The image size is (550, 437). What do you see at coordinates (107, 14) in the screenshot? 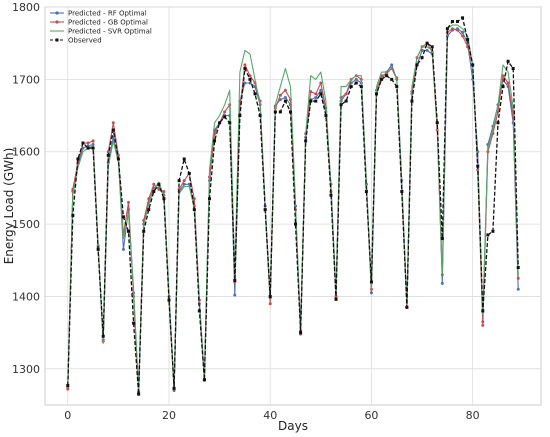
I see `legend-label: Predicted - RF Optimal` at bounding box center [107, 14].